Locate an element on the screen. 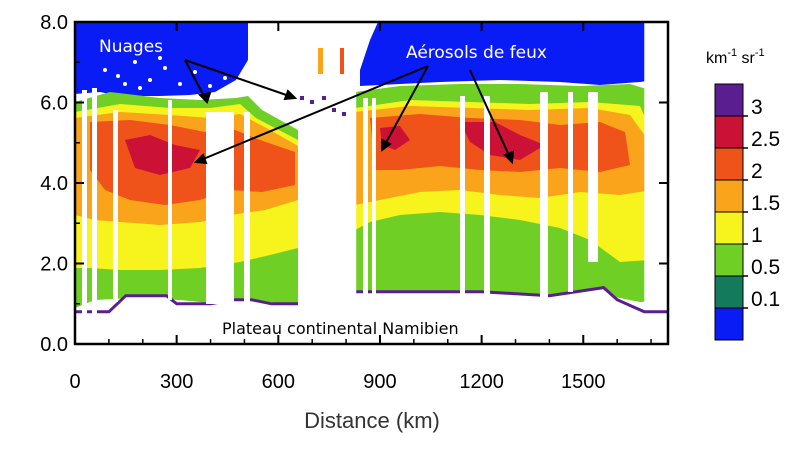 The image size is (800, 450). colorbar-label: 3 is located at coordinates (757, 107).